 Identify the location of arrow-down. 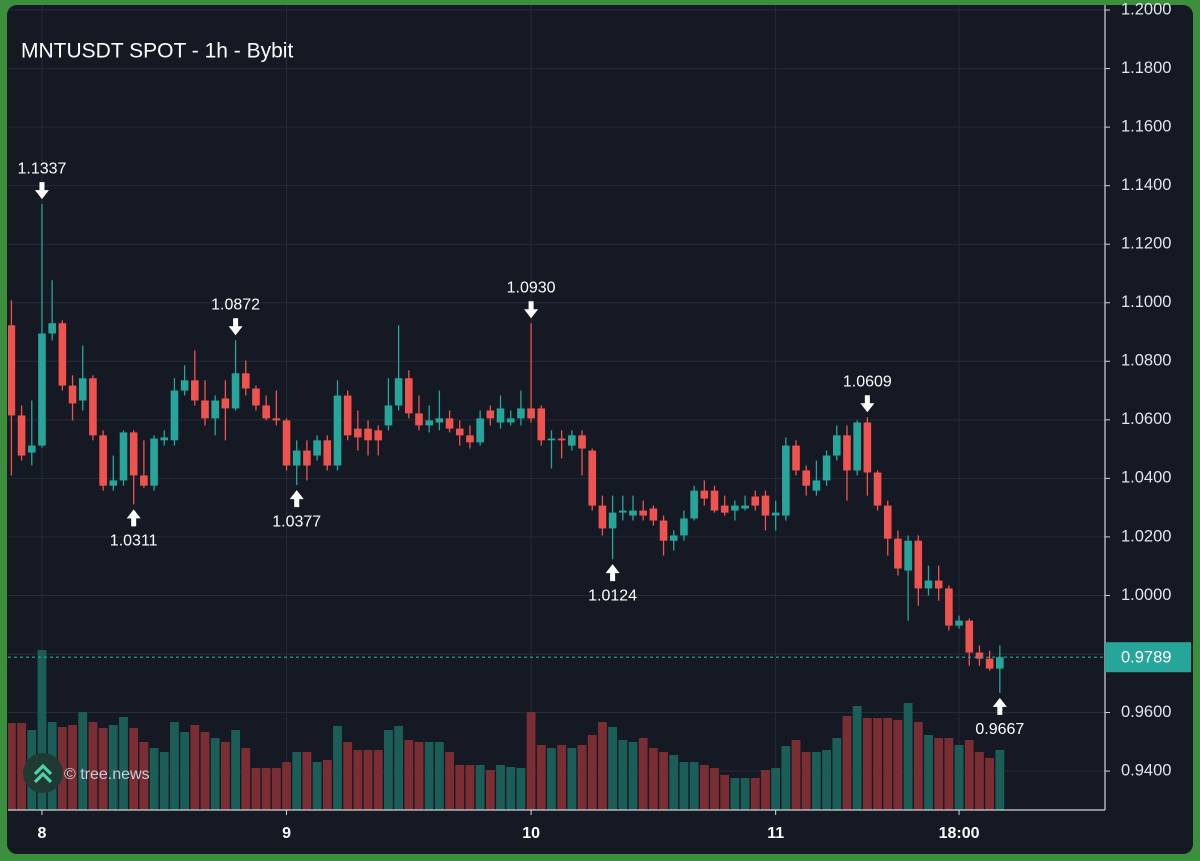
(41, 191).